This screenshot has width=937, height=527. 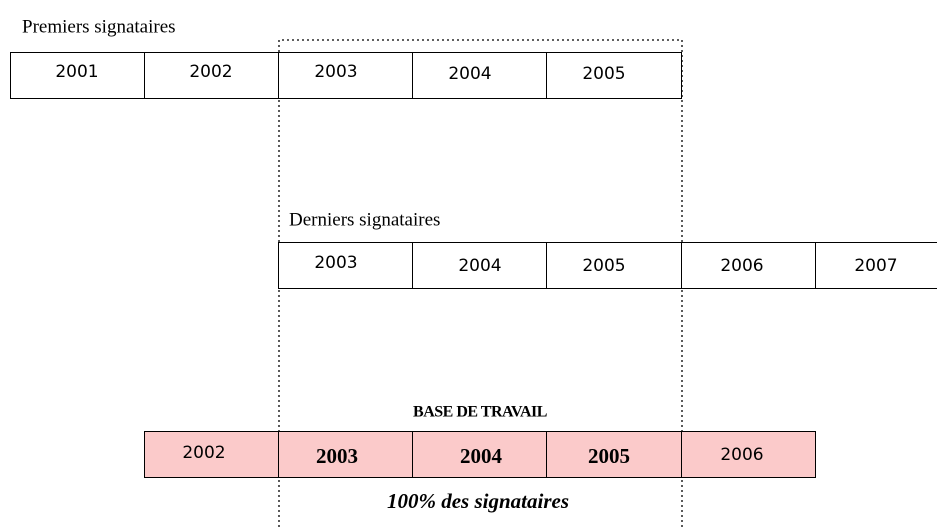 What do you see at coordinates (480, 412) in the screenshot?
I see `row-label: BASE DE TRAVAIL` at bounding box center [480, 412].